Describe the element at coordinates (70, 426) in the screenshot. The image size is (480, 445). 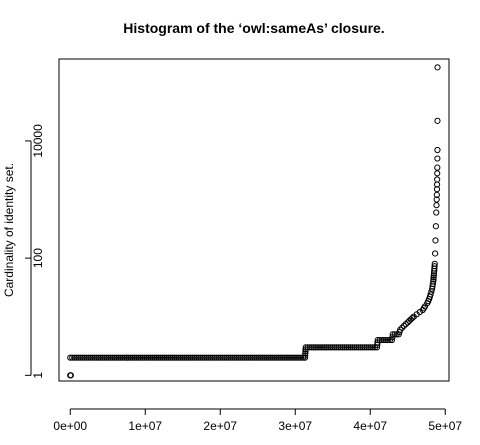
I see `x-tick-label: 0e+00` at that location.